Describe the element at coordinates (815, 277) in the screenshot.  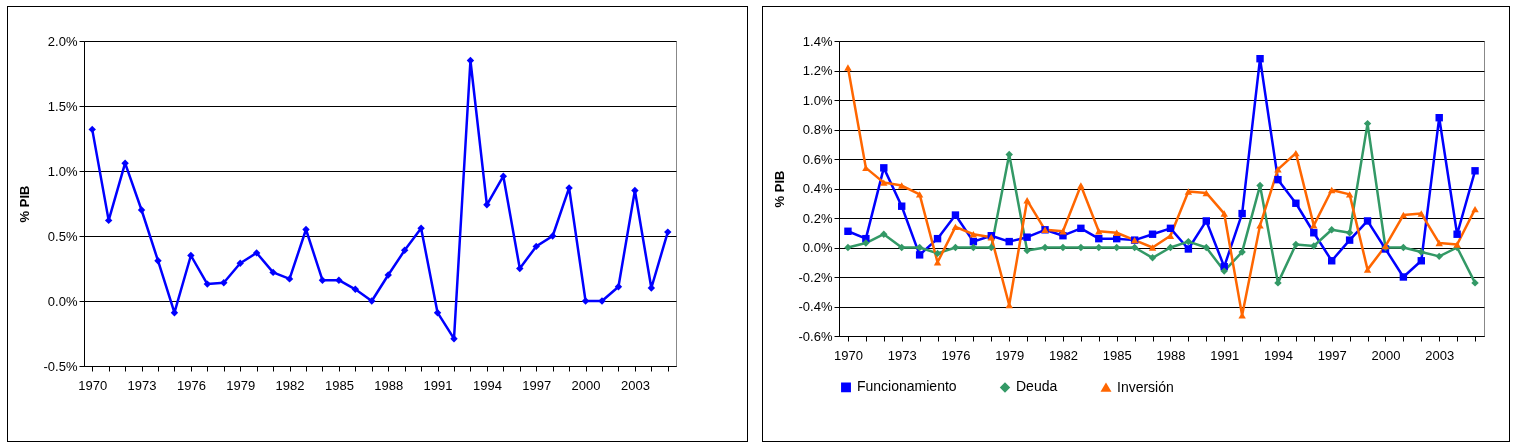
I see `y-tick-label: -0.2%` at that location.